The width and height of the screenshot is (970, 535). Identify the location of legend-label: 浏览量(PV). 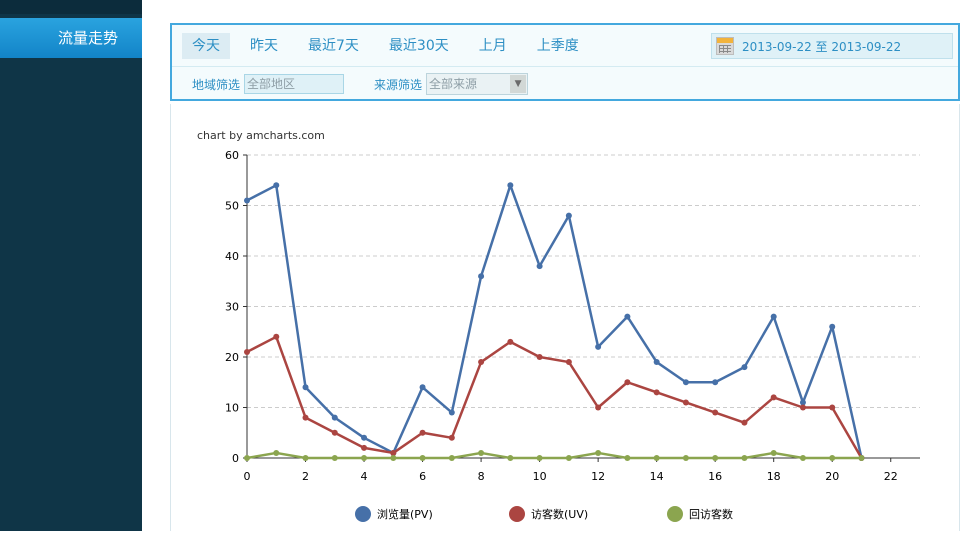
(405, 514).